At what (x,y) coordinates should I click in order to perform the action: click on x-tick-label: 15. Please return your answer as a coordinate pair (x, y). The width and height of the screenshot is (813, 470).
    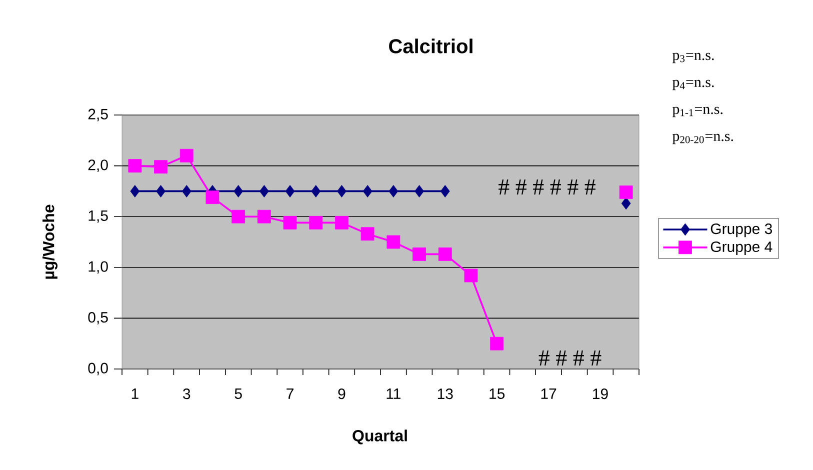
    Looking at the image, I should click on (497, 393).